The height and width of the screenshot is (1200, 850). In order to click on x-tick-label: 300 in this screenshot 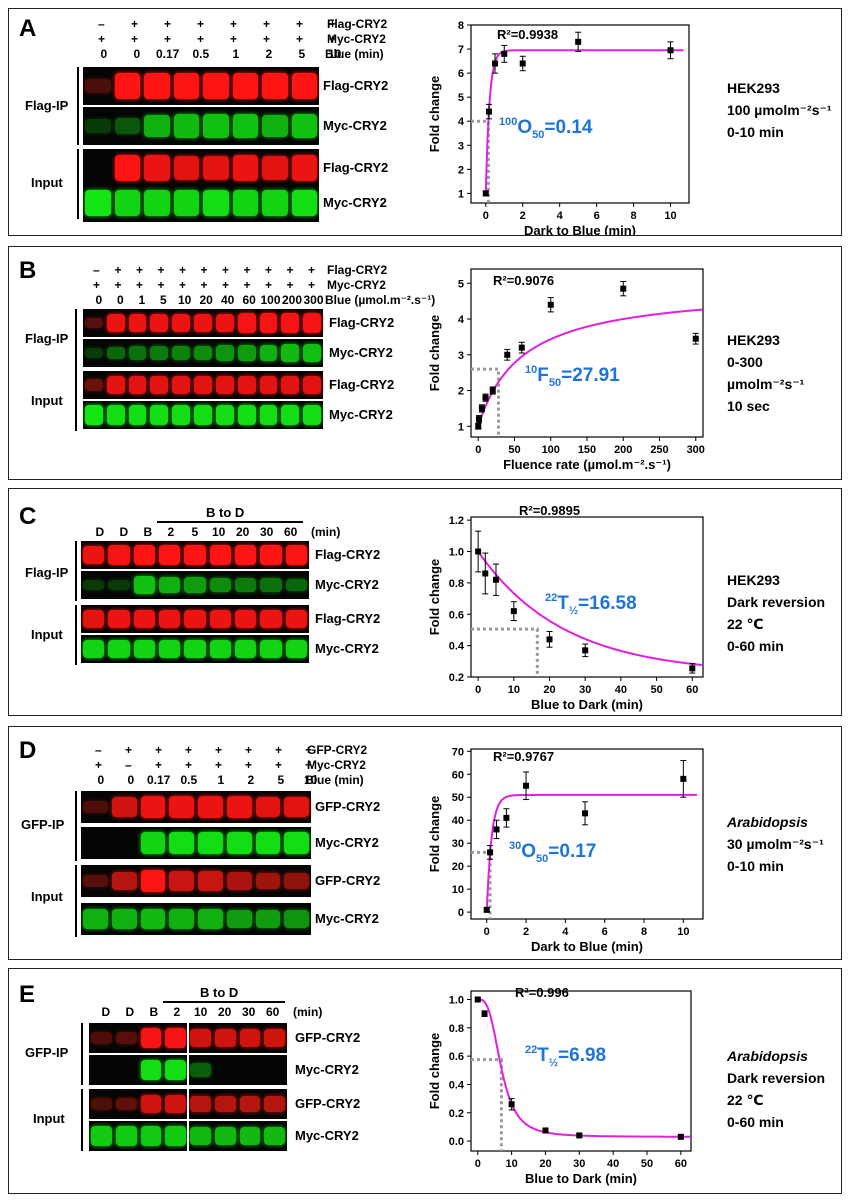, I will do `click(696, 450)`.